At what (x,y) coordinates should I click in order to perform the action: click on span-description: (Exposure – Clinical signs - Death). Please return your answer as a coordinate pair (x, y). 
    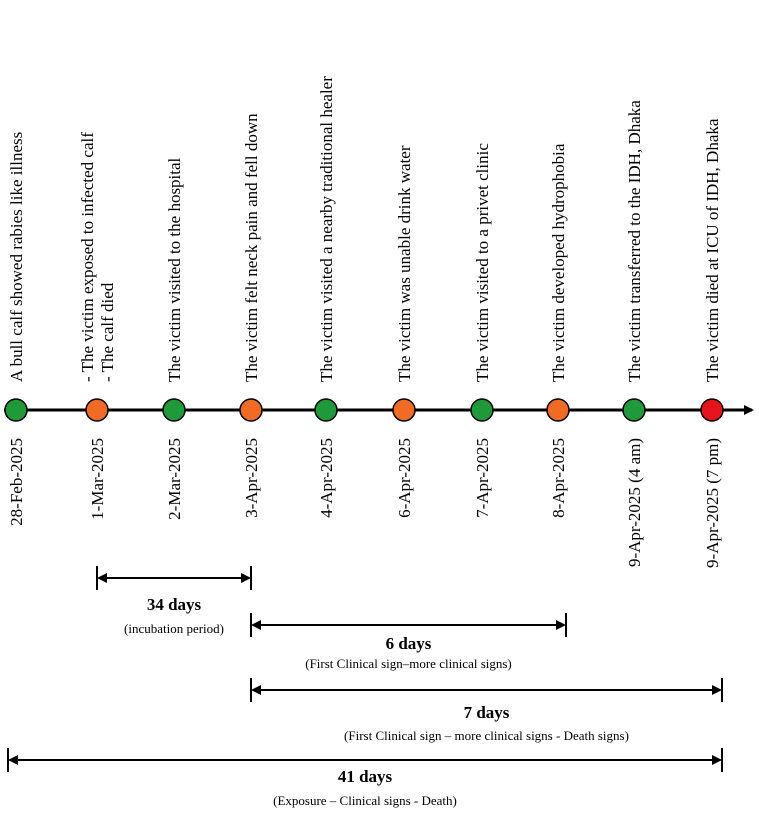
    Looking at the image, I should click on (365, 800).